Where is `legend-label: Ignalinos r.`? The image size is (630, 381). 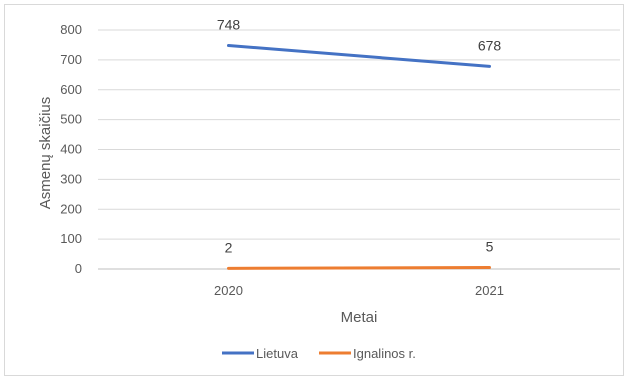
legend-label: Ignalinos r. is located at coordinates (384, 353).